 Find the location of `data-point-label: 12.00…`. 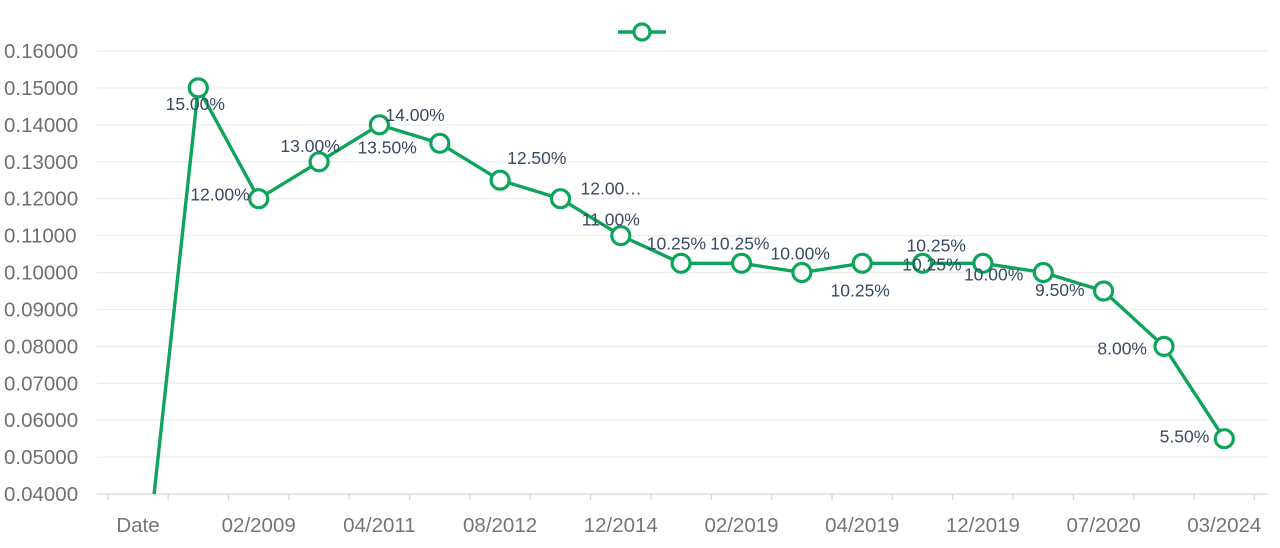

data-point-label: 12.00… is located at coordinates (611, 189).